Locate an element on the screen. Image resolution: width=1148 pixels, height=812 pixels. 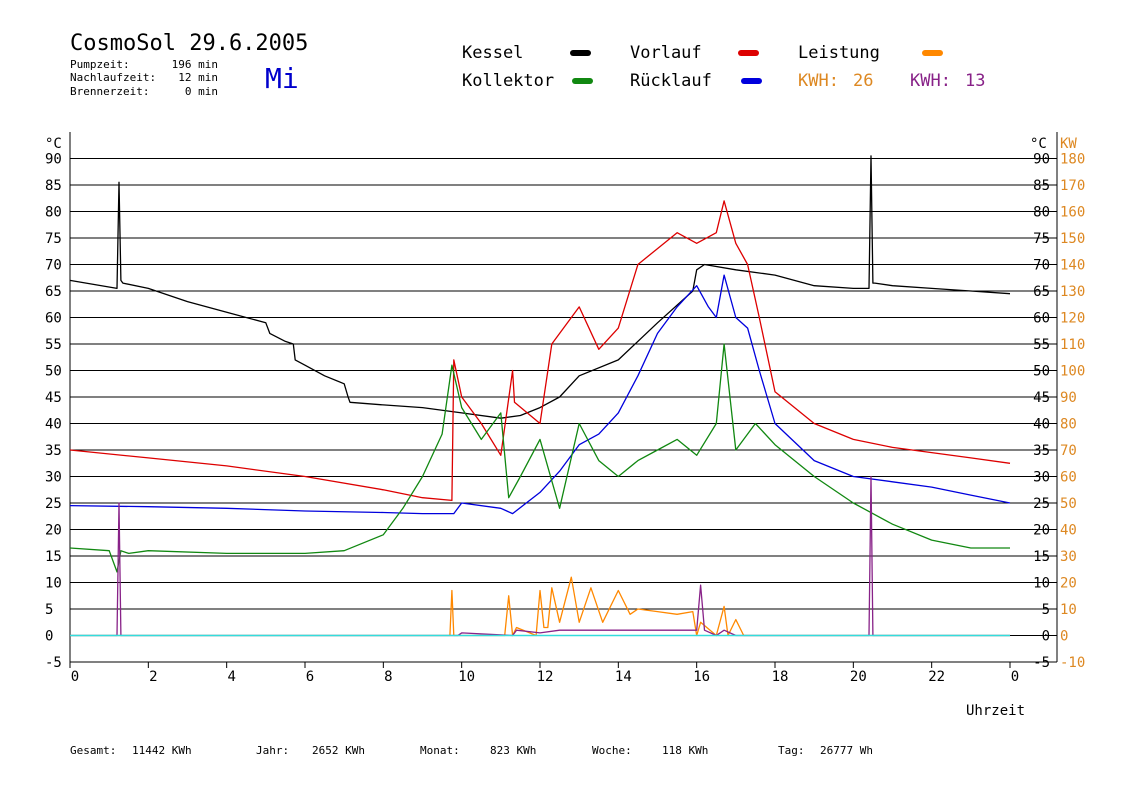
y-tick-label: 40 is located at coordinates (53, 425).